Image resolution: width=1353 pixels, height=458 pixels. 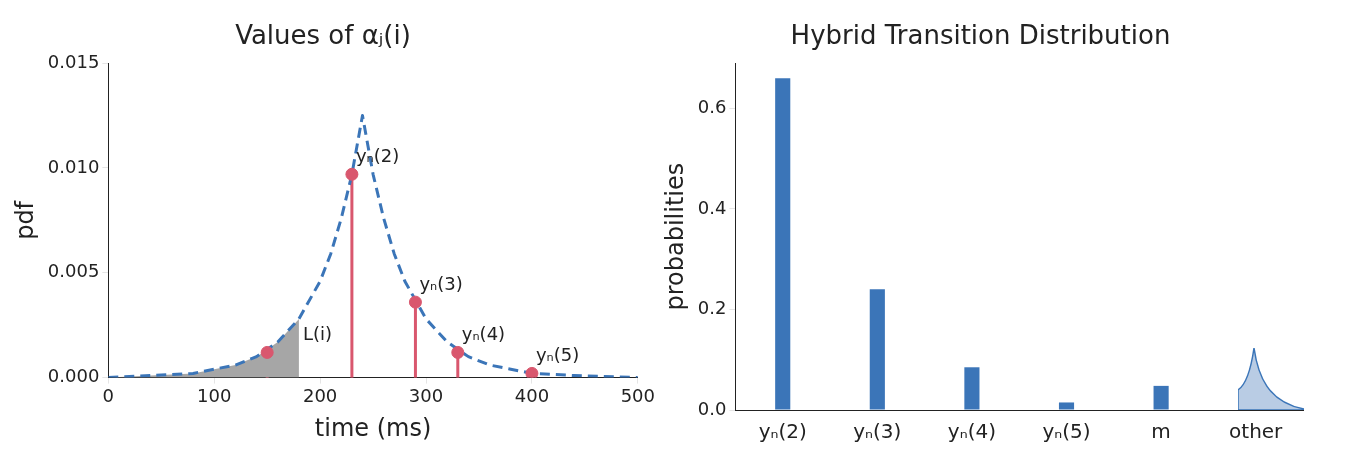 What do you see at coordinates (1161, 431) in the screenshot?
I see `x-tick-label: m` at bounding box center [1161, 431].